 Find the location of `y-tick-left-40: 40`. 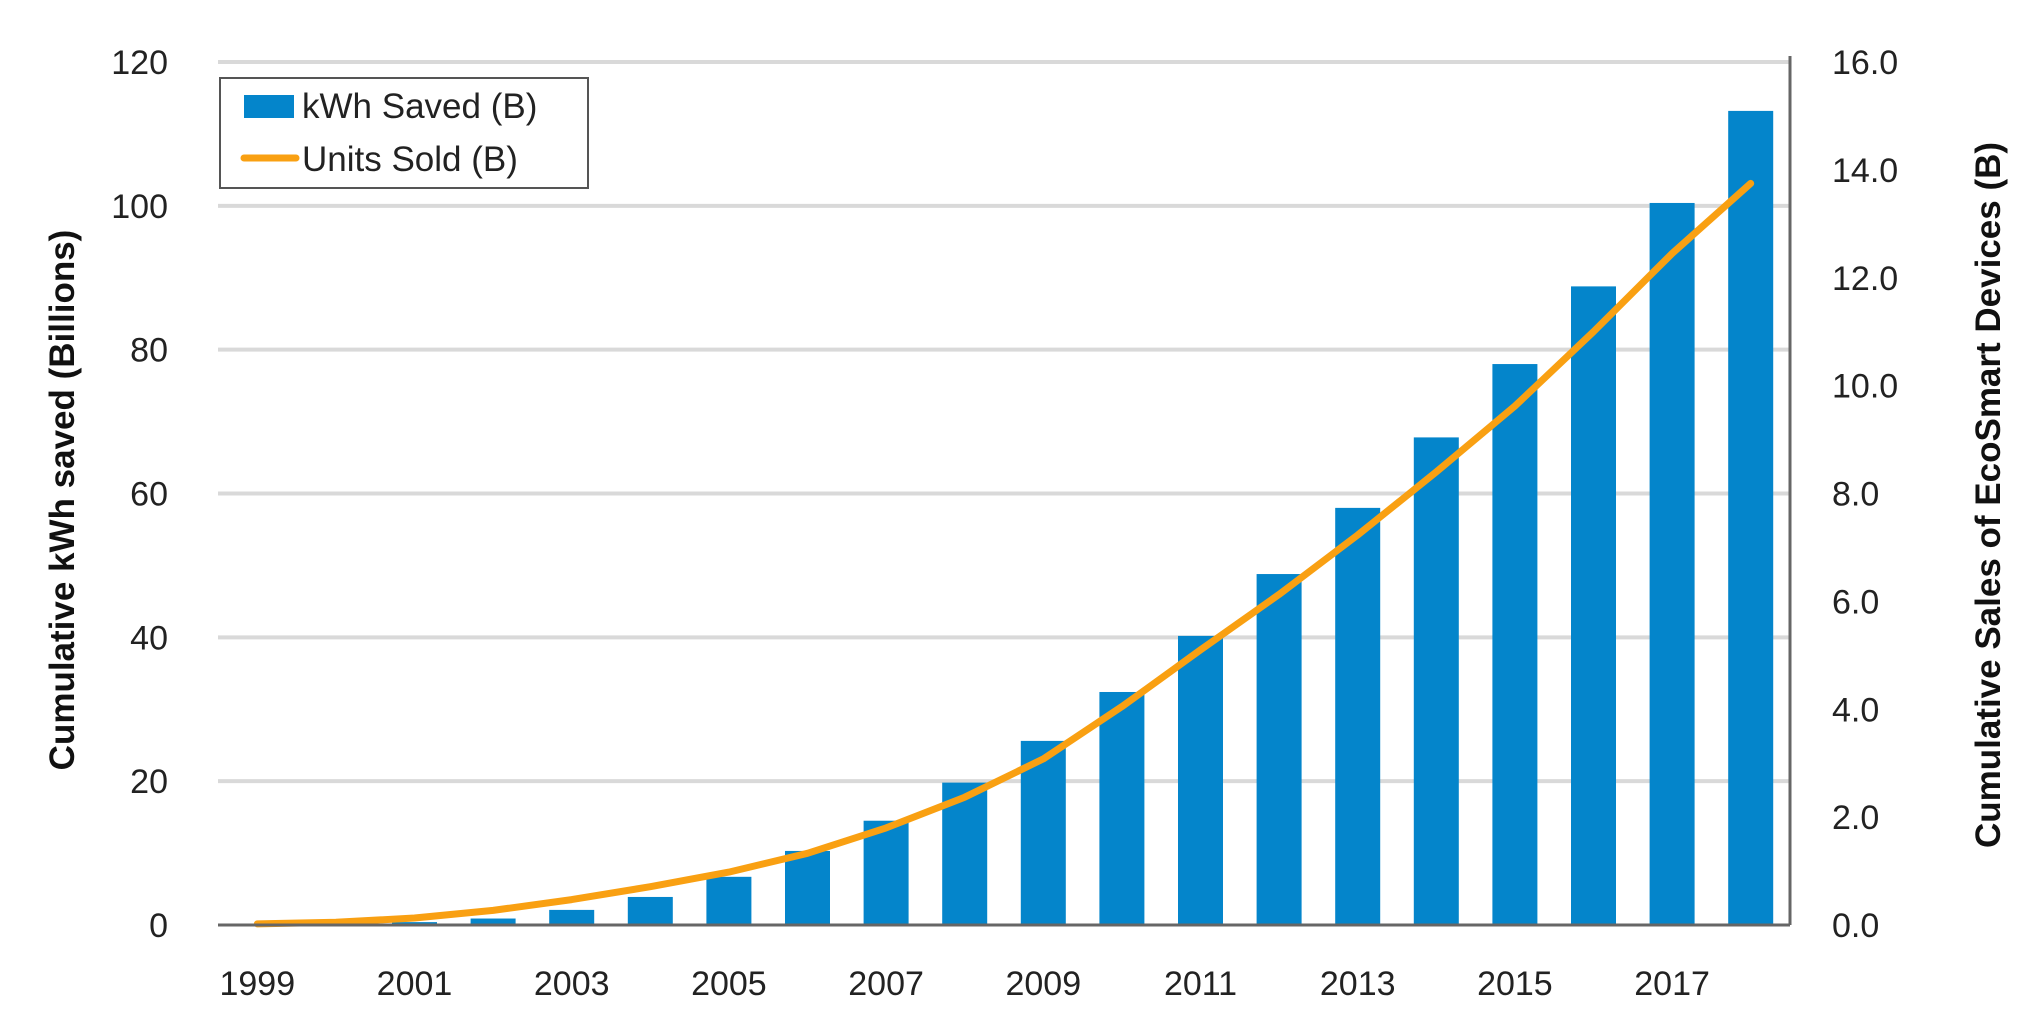

y-tick-left-40: 40 is located at coordinates (149, 638).